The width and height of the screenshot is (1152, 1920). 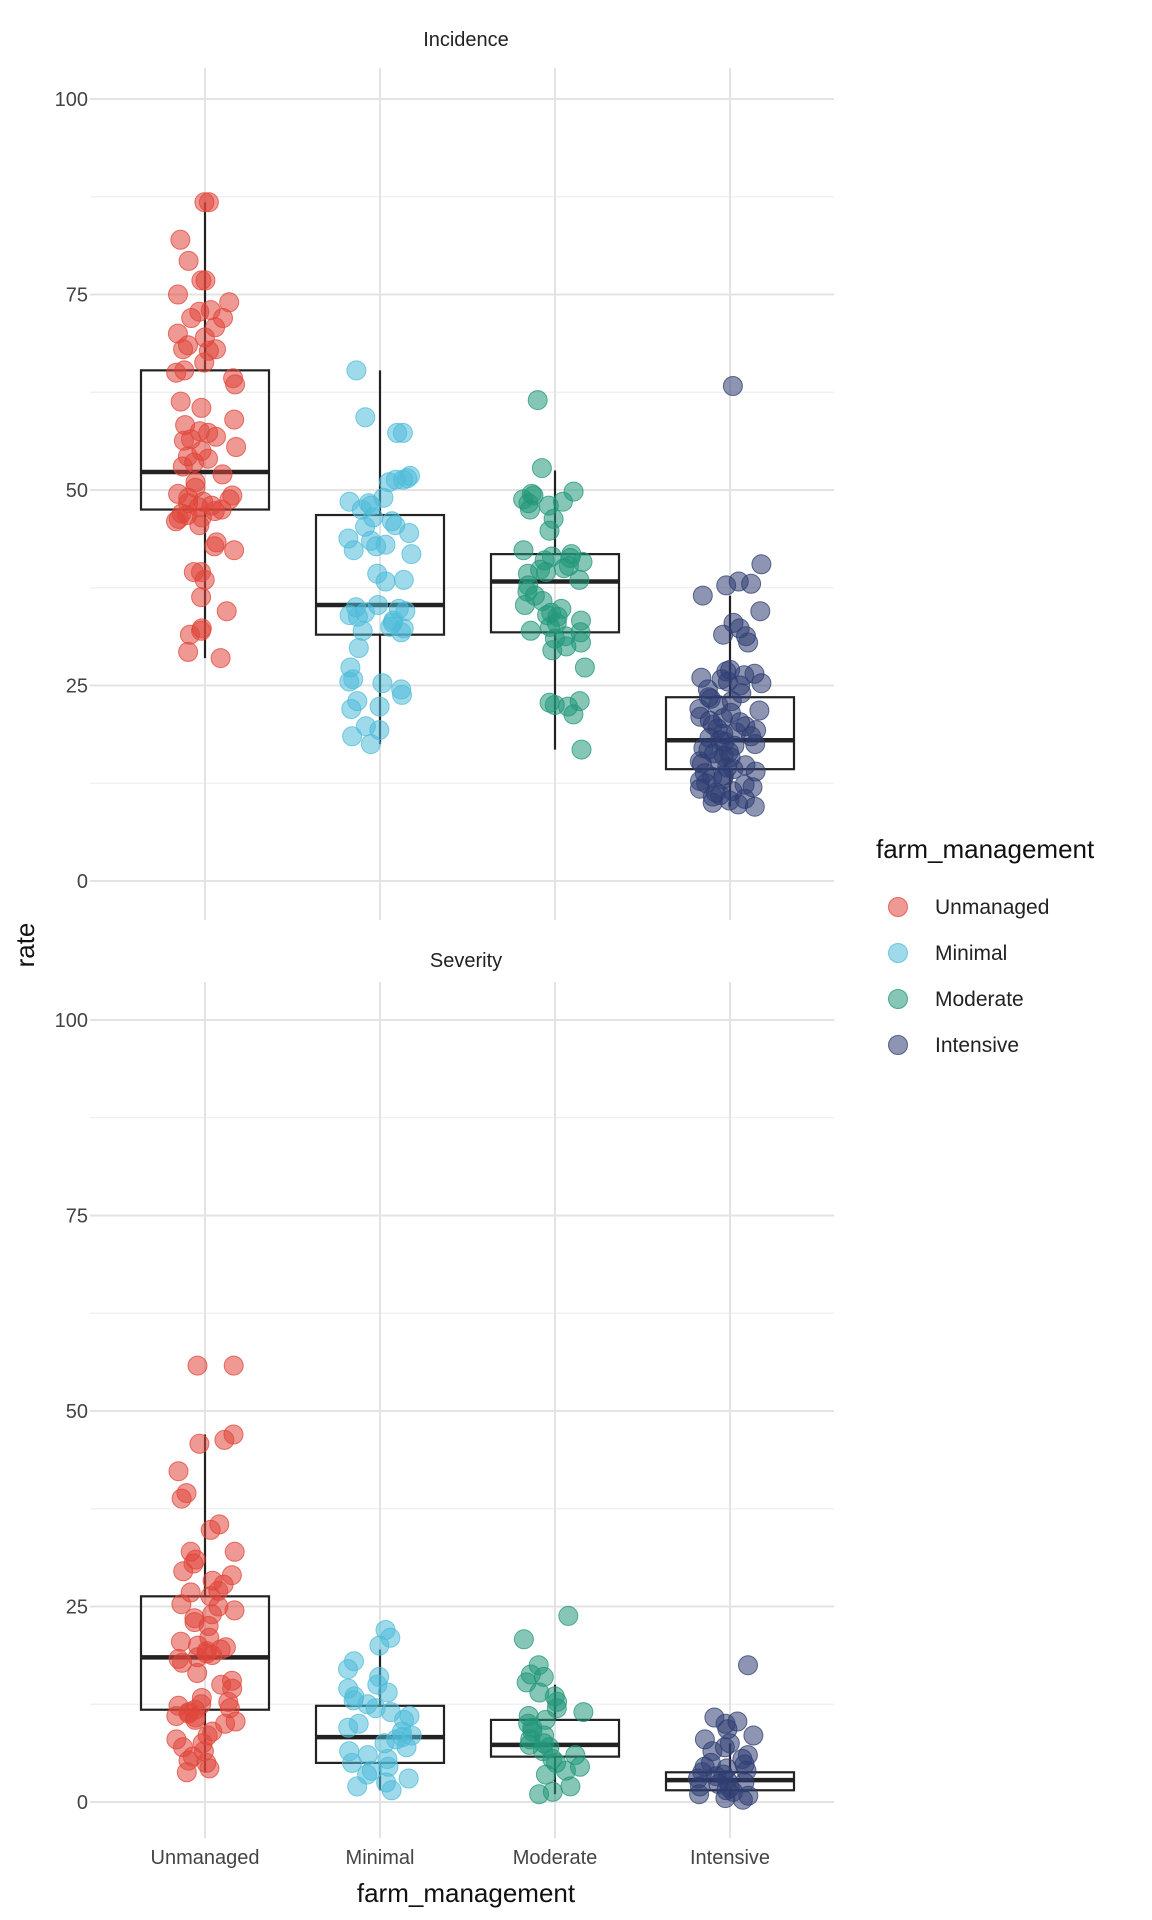 I want to click on y-tick-label: 100, so click(x=71, y=100).